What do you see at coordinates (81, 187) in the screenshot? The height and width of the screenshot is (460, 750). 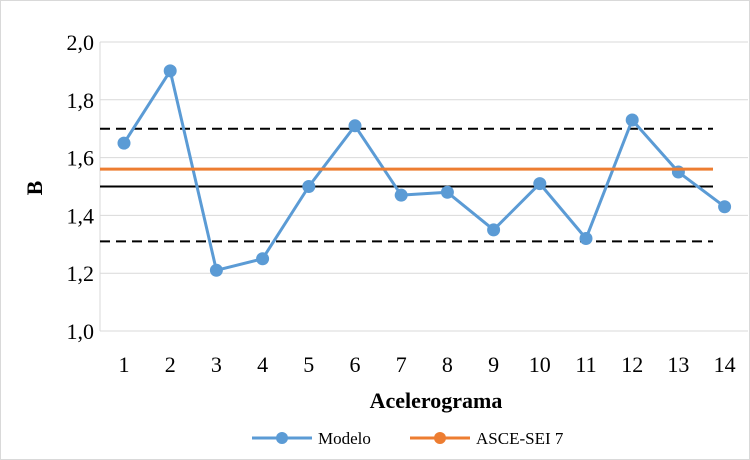 I see `y-tick-labels: 1,0 1,2 1,4 1,6 1,8 2,0` at bounding box center [81, 187].